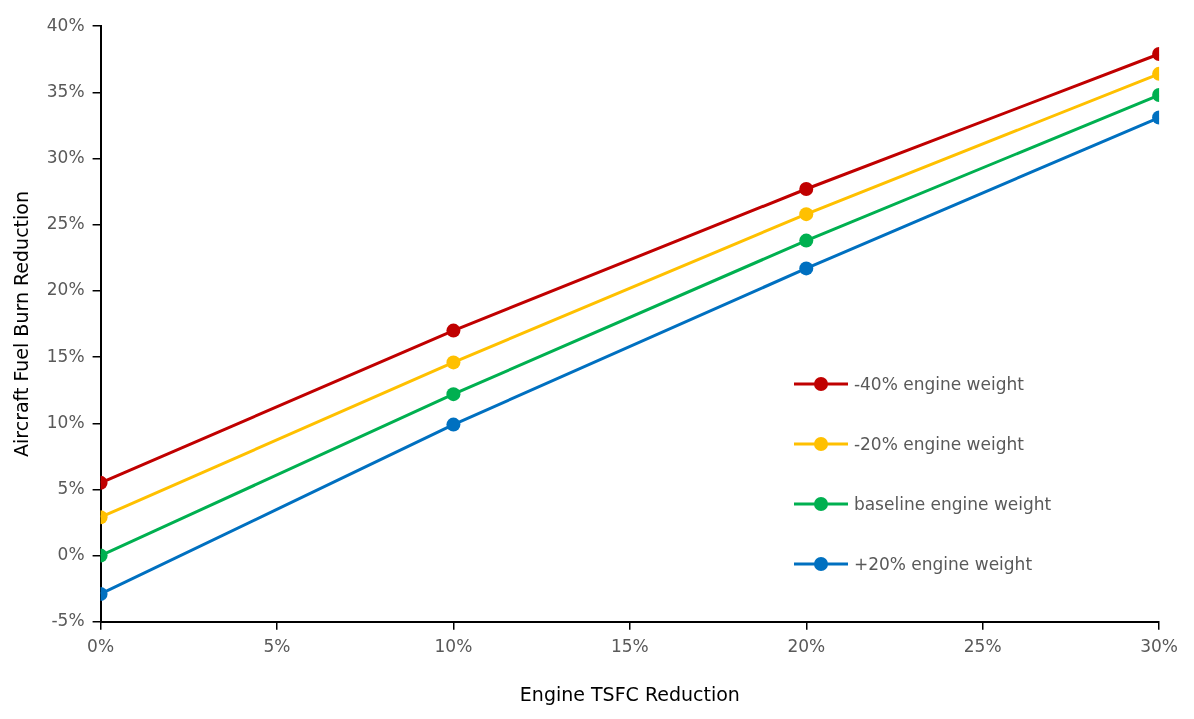  Describe the element at coordinates (277, 646) in the screenshot. I see `x-tick-label: 5%` at that location.